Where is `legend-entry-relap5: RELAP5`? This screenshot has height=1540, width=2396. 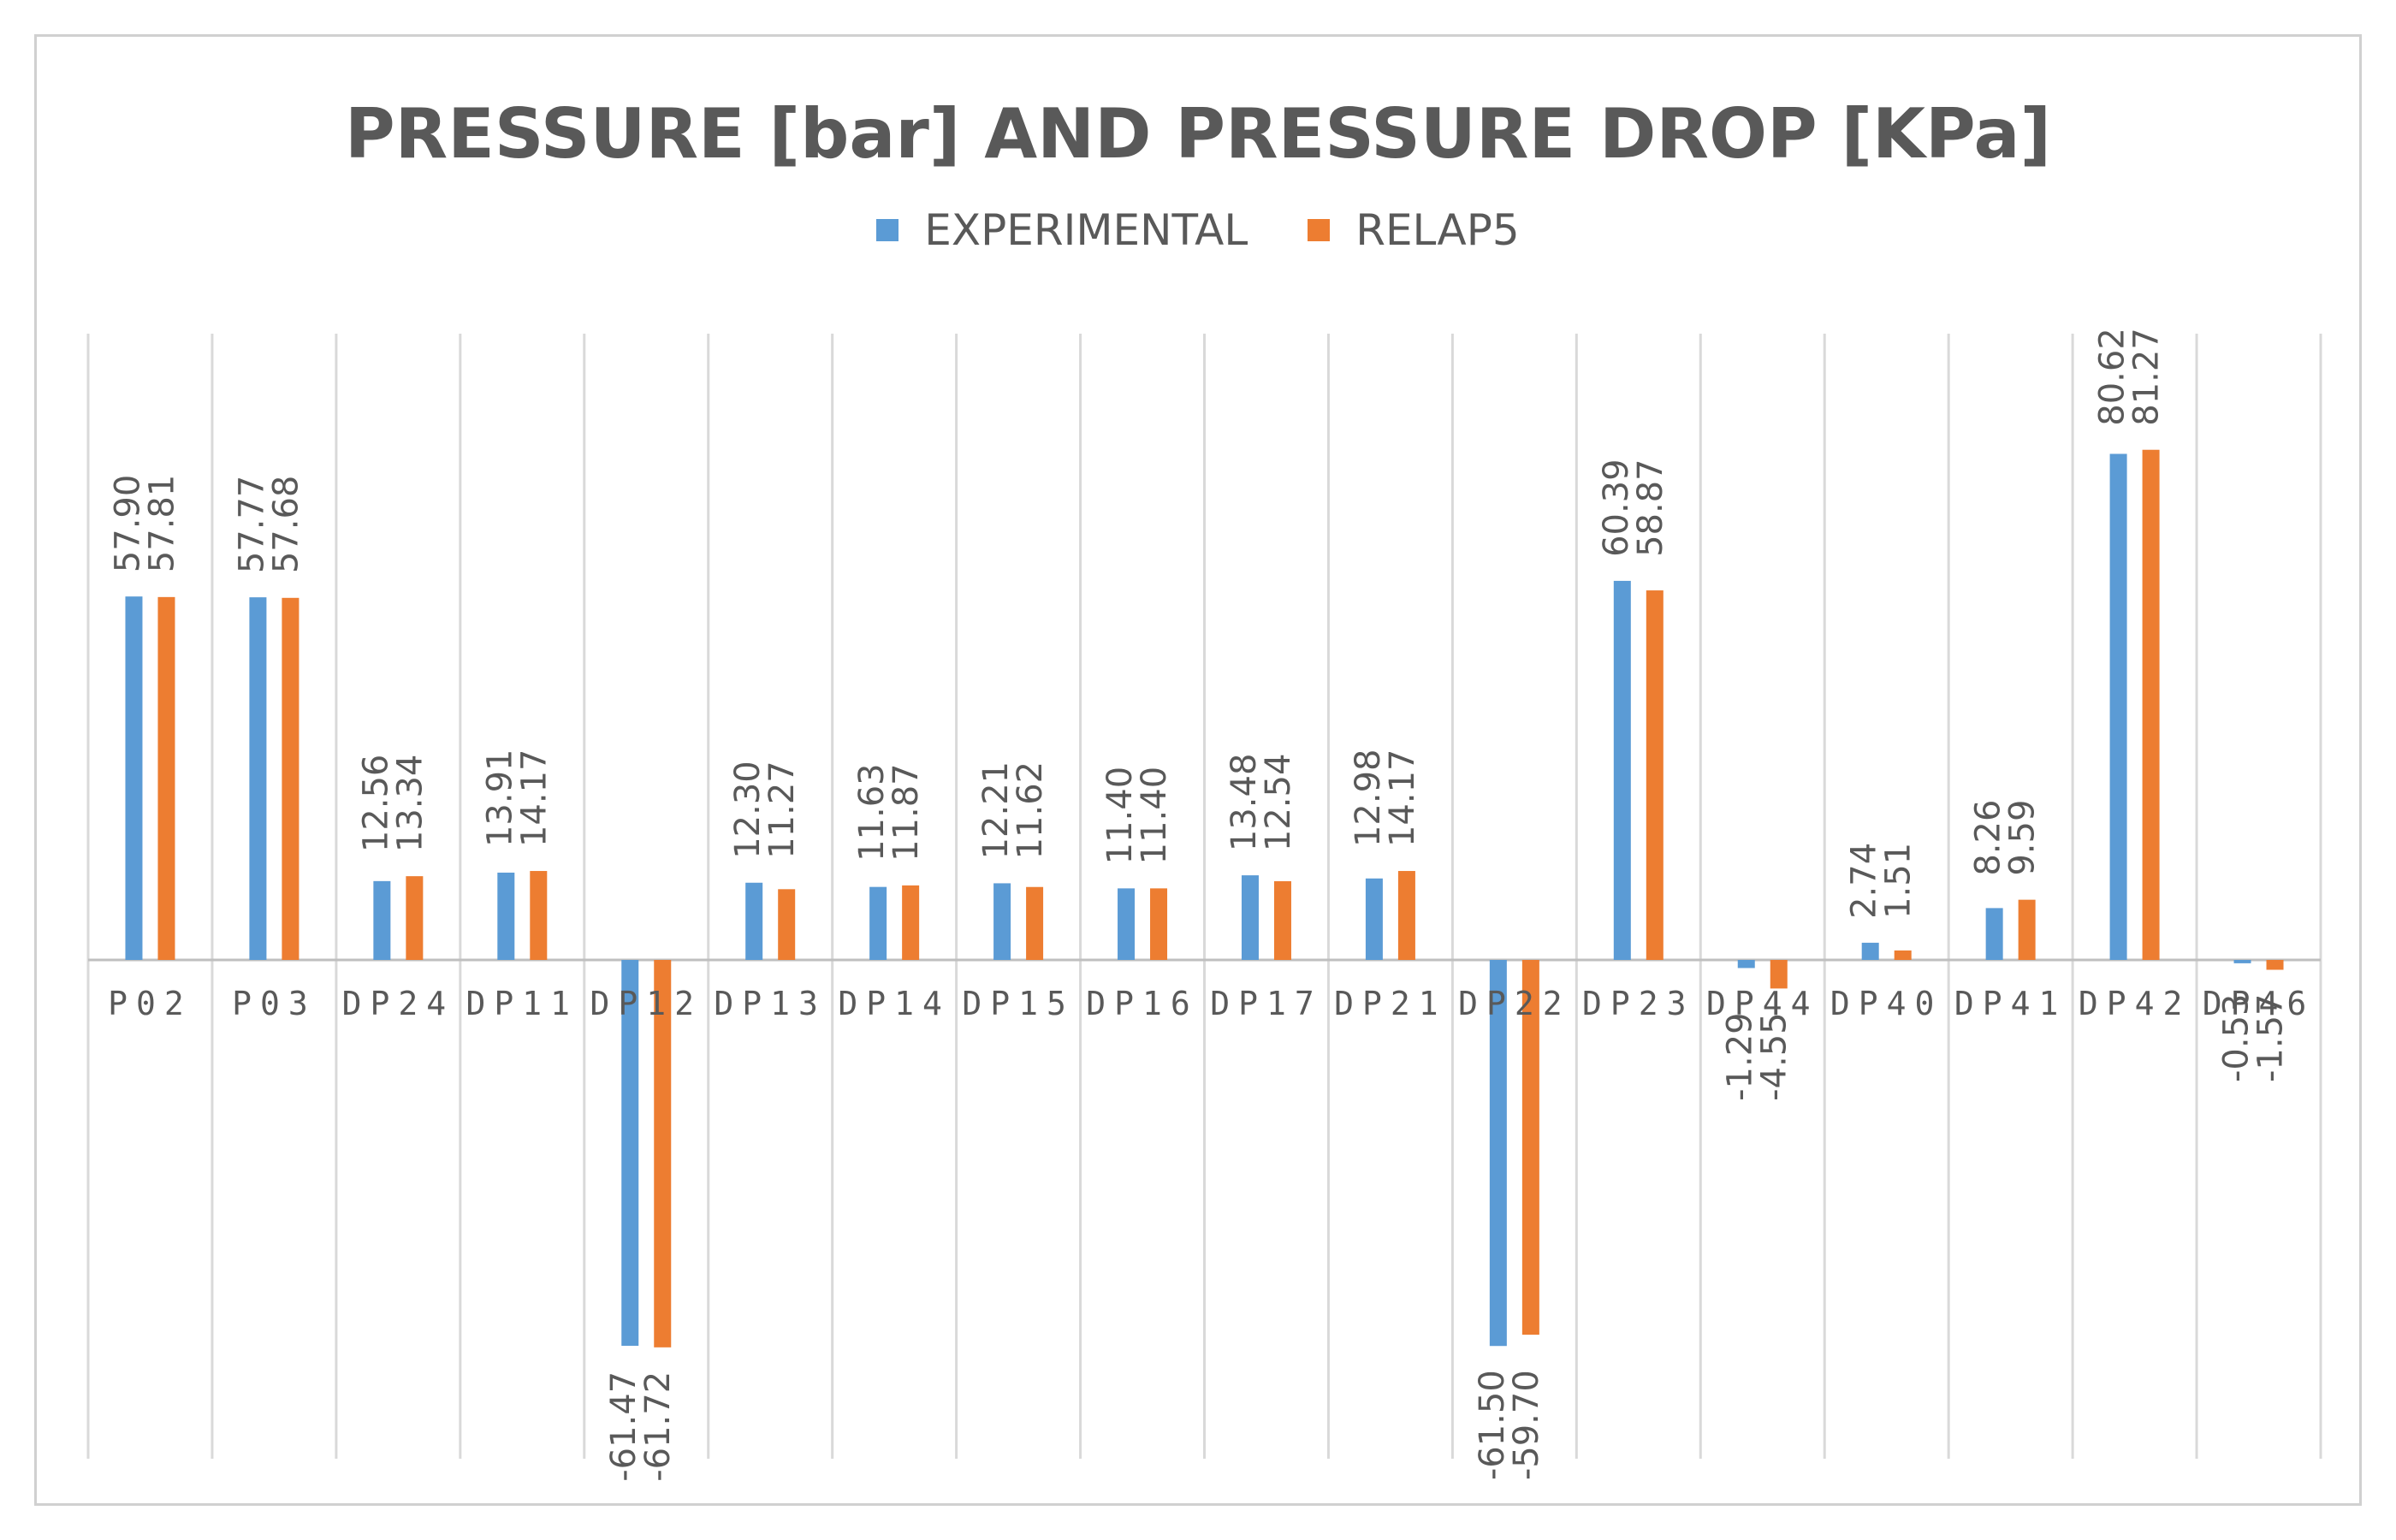
legend-entry-relap5: RELAP5 is located at coordinates (1414, 230).